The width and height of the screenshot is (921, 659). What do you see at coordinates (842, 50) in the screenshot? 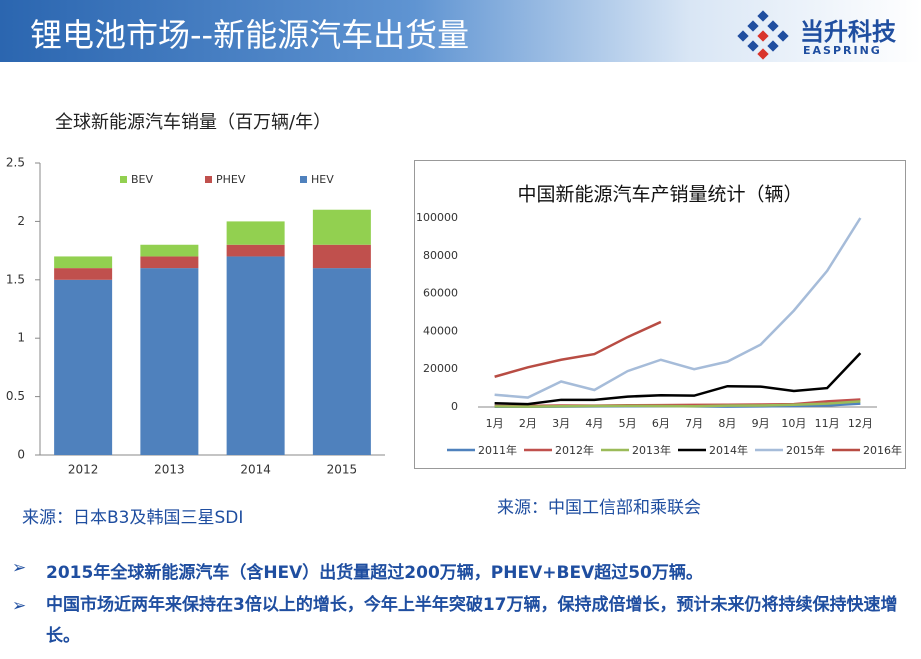
I see `logo-en: EASPRING` at bounding box center [842, 50].